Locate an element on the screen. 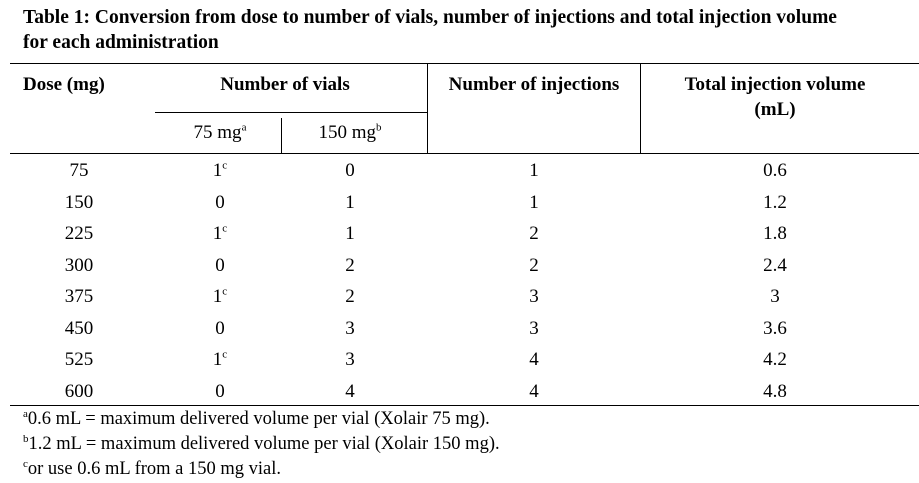 This screenshot has height=483, width=919. header-total-injection-volume: Total injection volume is located at coordinates (775, 84).